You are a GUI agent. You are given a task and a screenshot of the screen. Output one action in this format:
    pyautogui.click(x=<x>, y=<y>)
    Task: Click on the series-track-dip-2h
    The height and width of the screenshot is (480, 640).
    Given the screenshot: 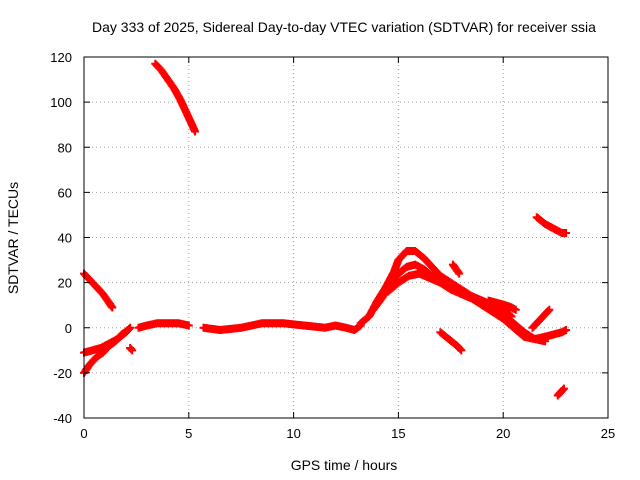 What is the action you would take?
    pyautogui.click(x=131, y=349)
    